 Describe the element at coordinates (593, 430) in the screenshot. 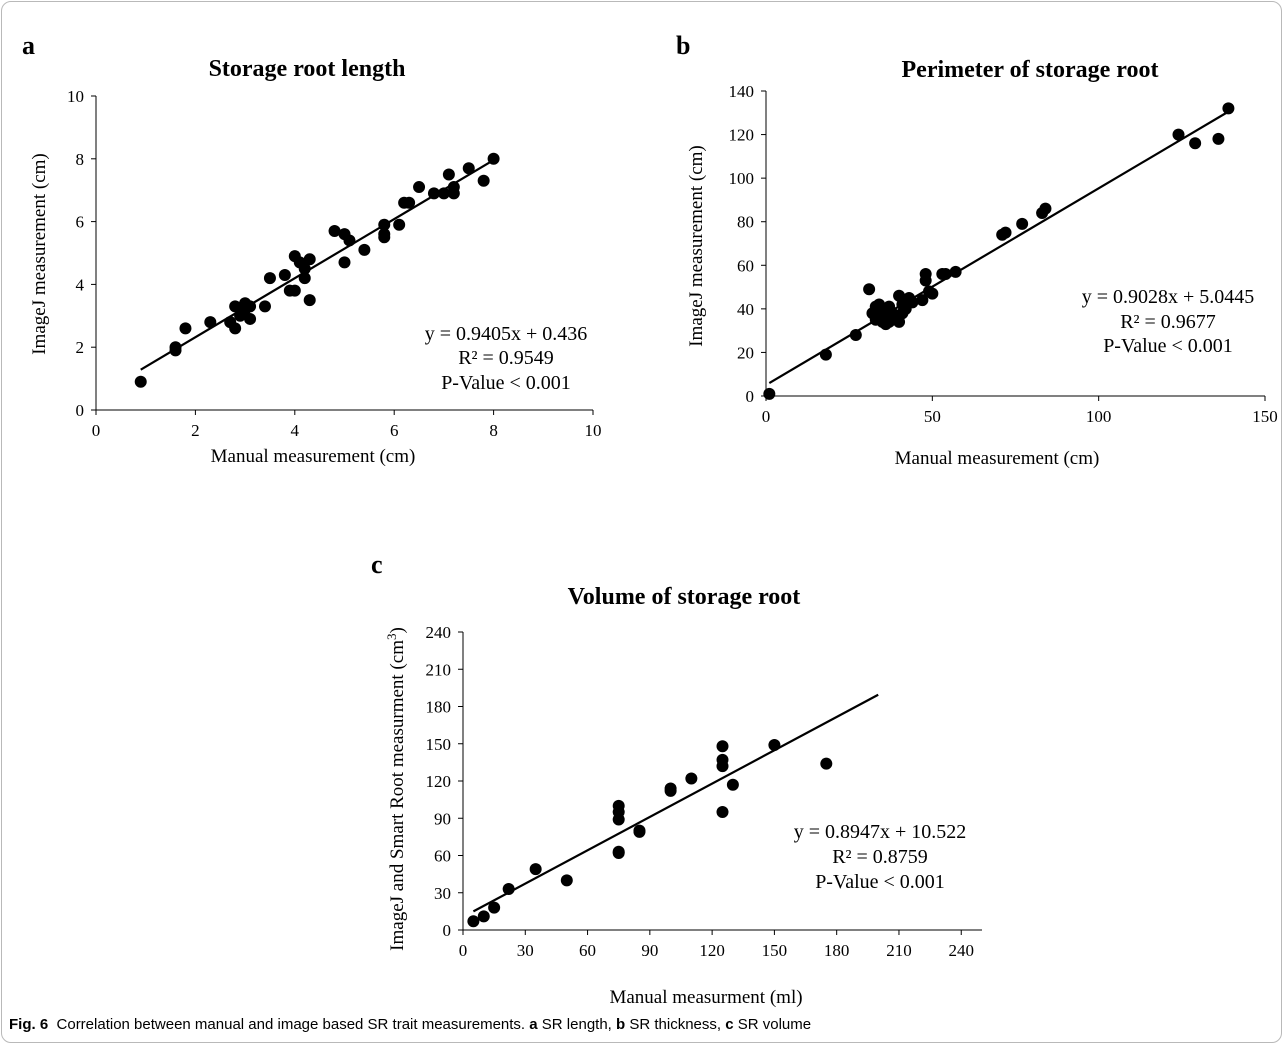

I see `x-tick-label: 10` at that location.